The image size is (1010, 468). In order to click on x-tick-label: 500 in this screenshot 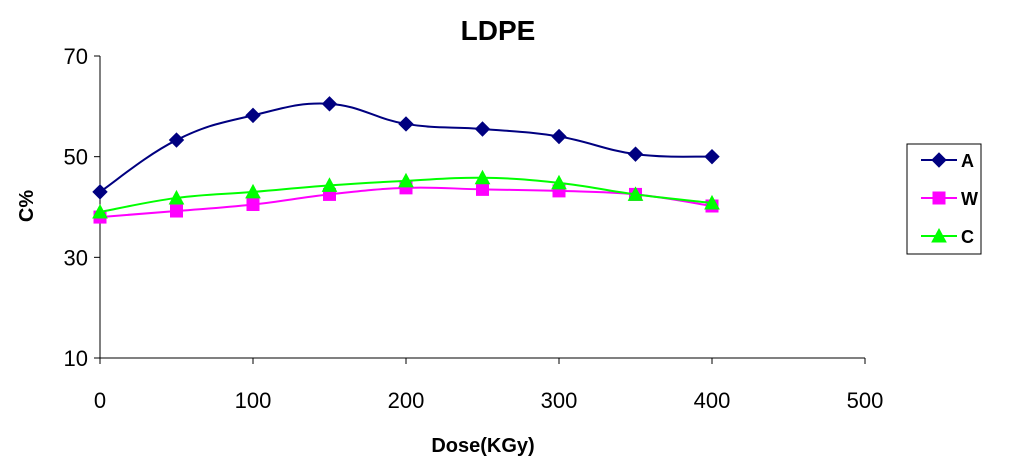, I will do `click(865, 400)`.